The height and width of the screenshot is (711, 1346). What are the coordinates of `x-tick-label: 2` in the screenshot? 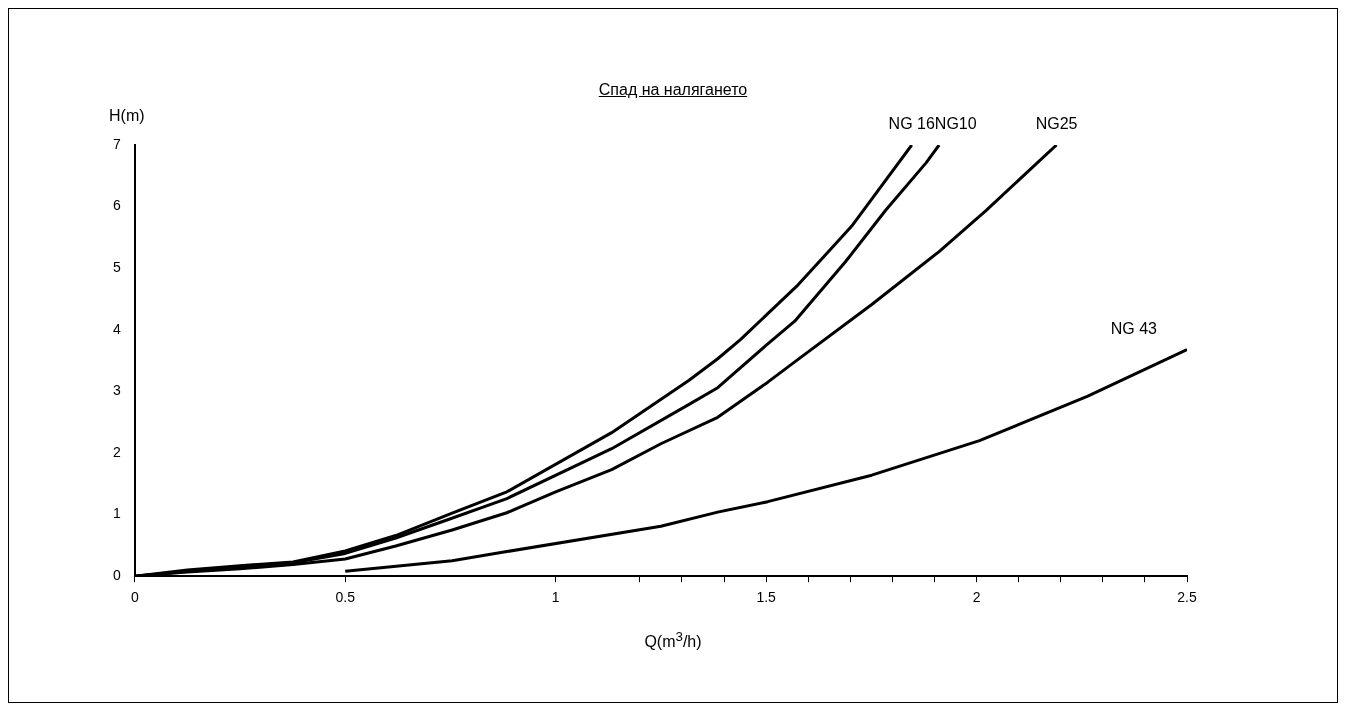 It's located at (976, 597).